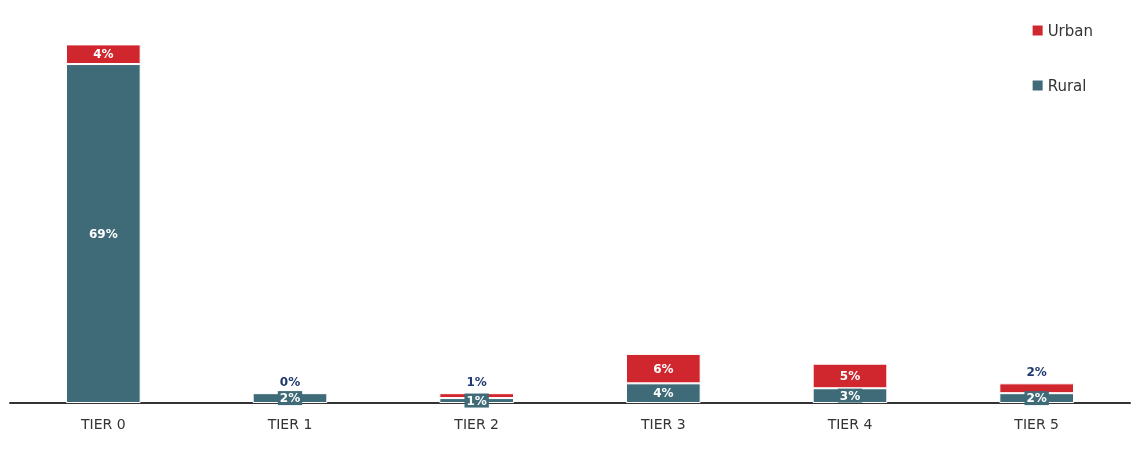 The width and height of the screenshot is (1138, 452). Describe the element at coordinates (1070, 30) in the screenshot. I see `legend-label: Urban` at that location.